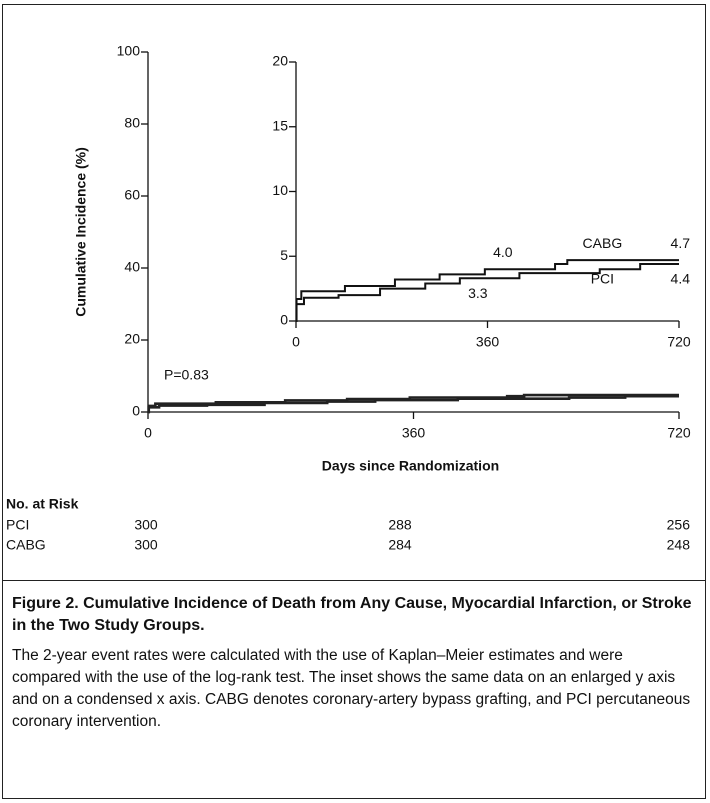 This screenshot has height=803, width=710. I want to click on risk-count: 256, so click(679, 525).